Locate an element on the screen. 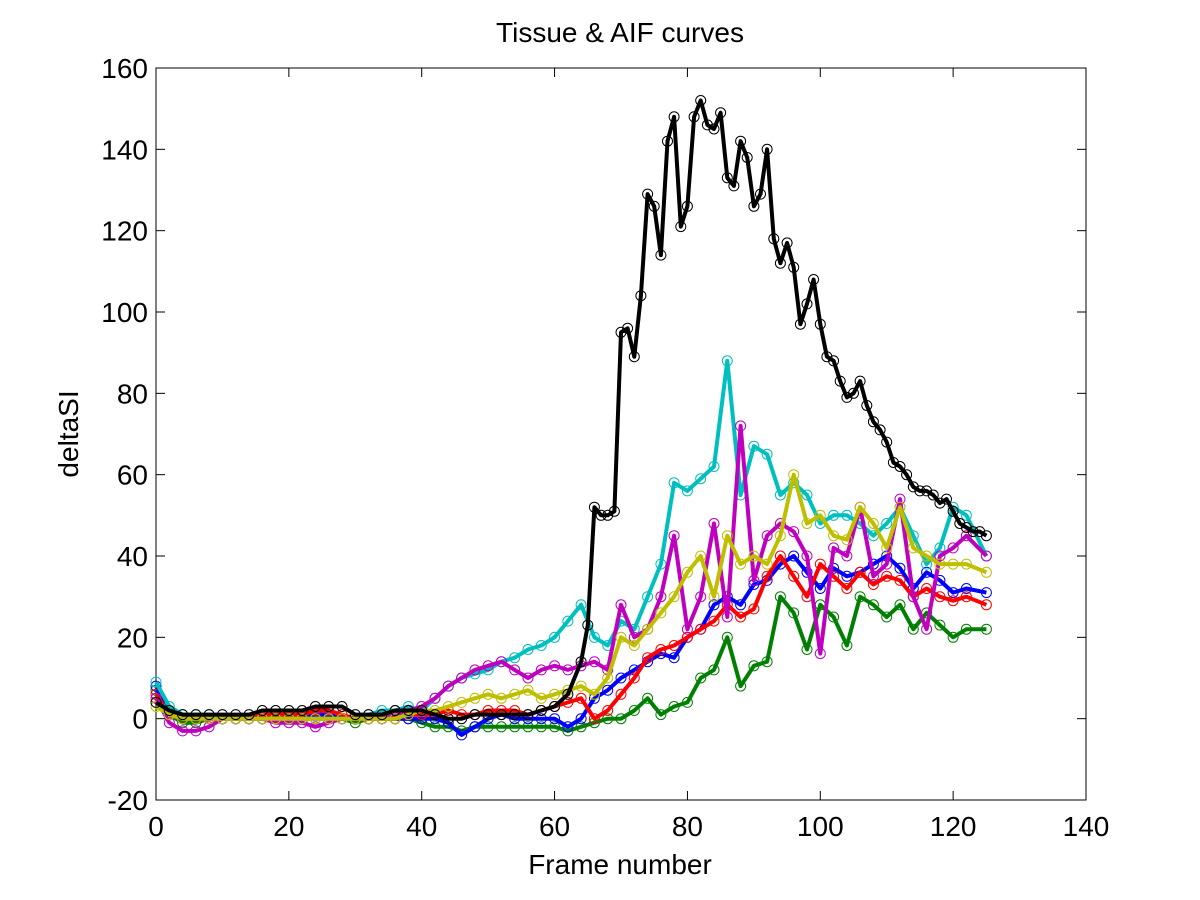 The image size is (1200, 900). y-tick-label: 40 is located at coordinates (132, 556).